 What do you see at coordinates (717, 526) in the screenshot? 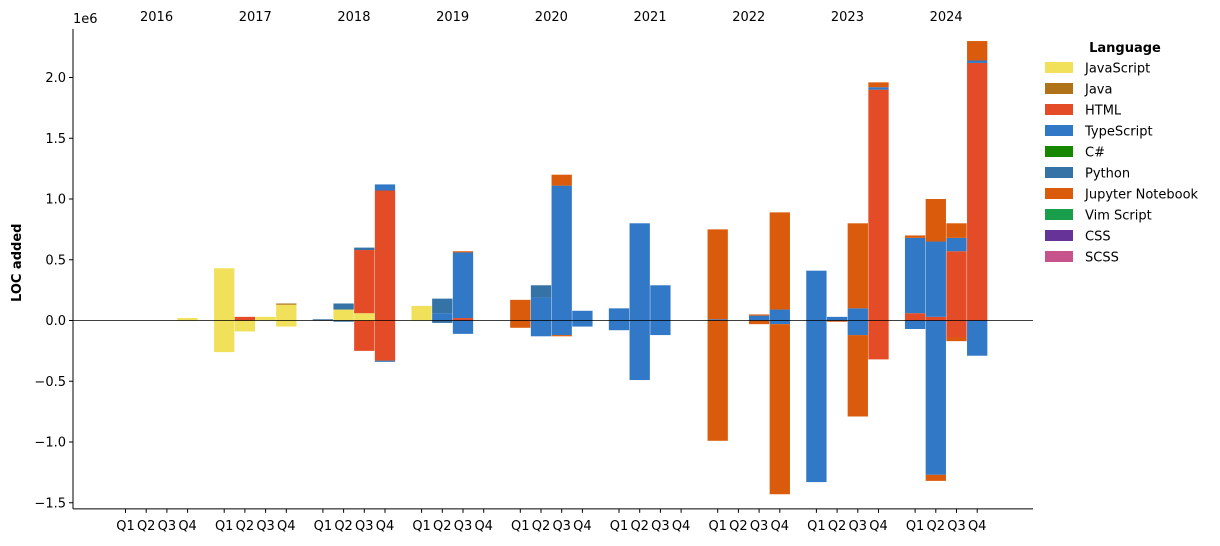
I see `x-tick-label-2022-Q1: Q1` at bounding box center [717, 526].